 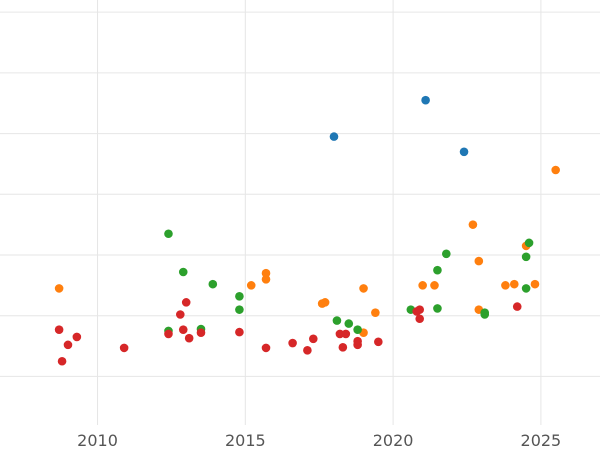 What do you see at coordinates (97, 440) in the screenshot?
I see `x-tick-label: 2010` at bounding box center [97, 440].